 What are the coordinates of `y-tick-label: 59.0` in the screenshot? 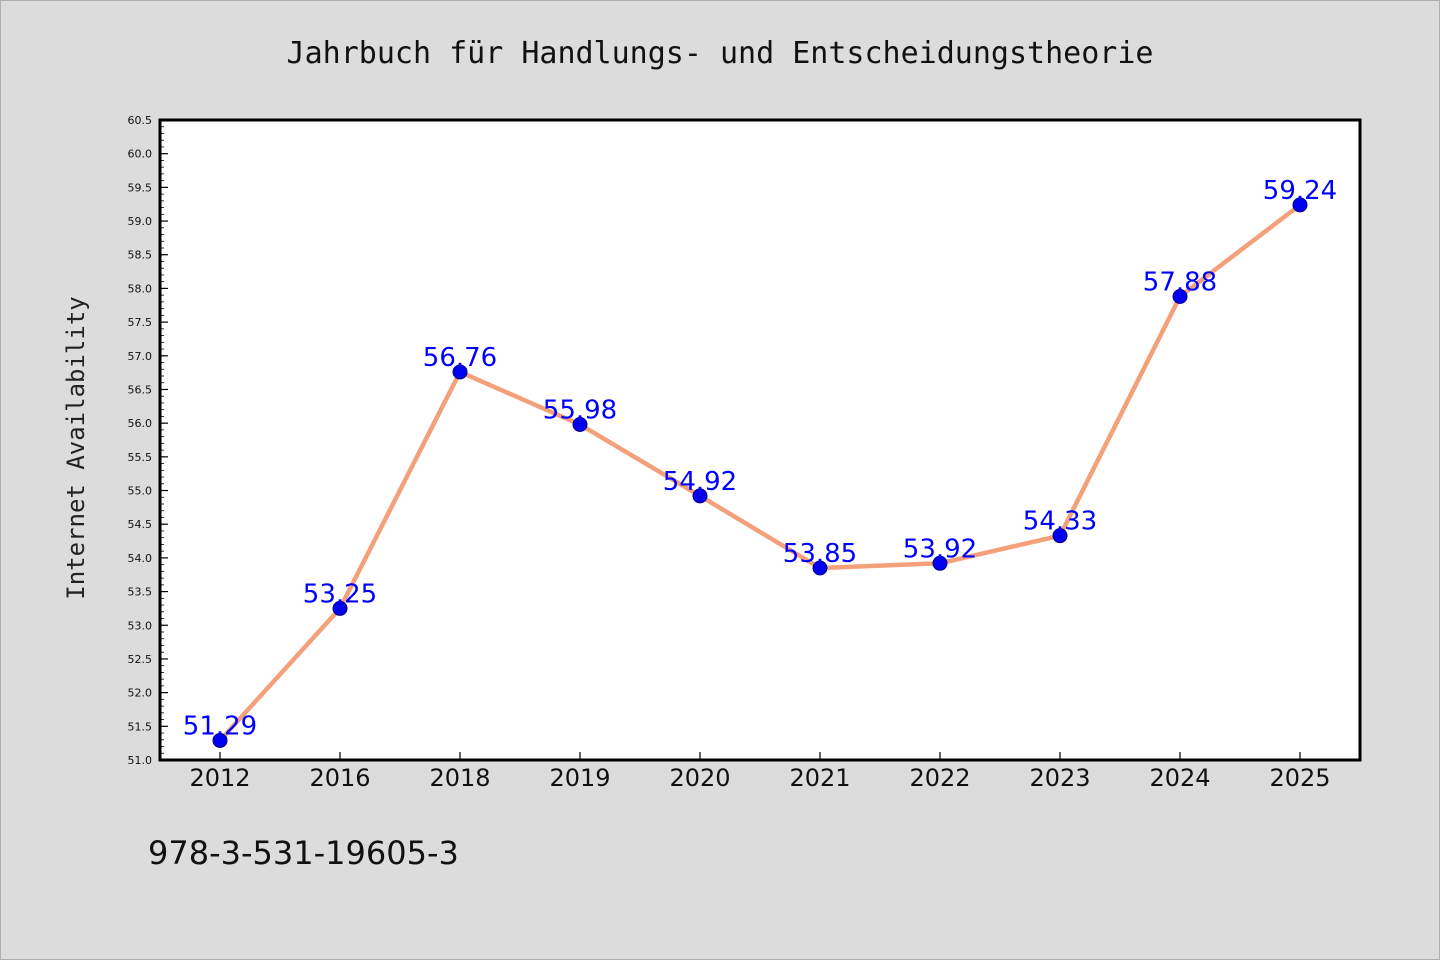 It's located at (140, 221).